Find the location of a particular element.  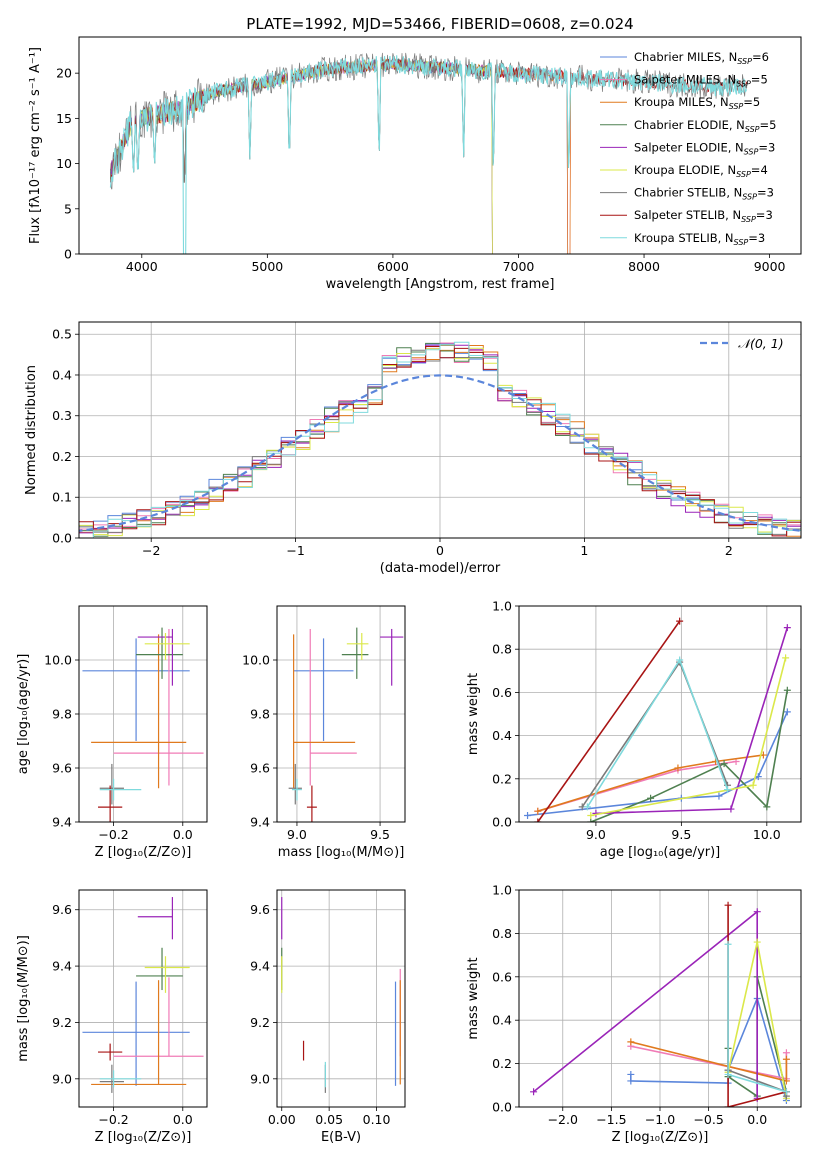

y-tick-label: 20 is located at coordinates (64, 73).